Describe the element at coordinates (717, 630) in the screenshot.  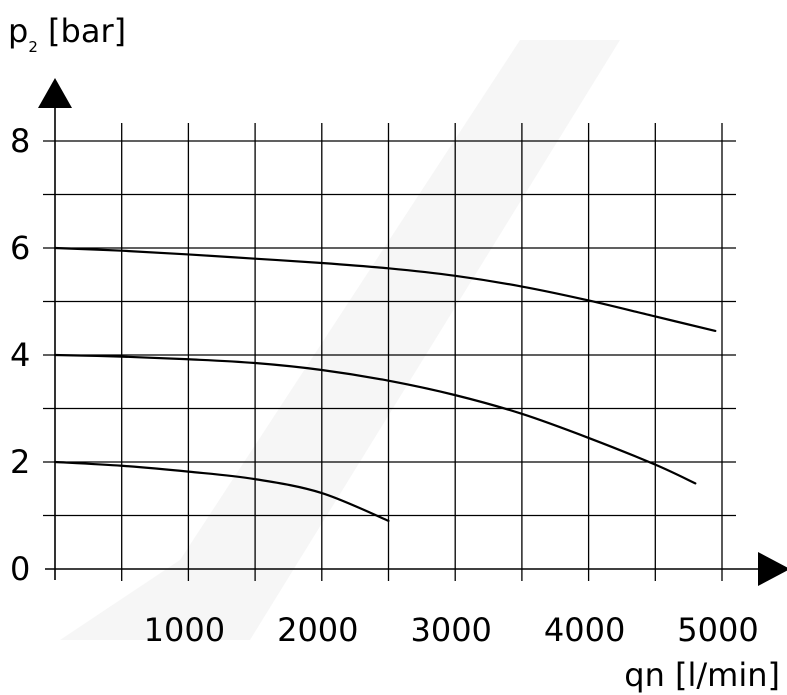
I see `x-tick-label: 5000` at that location.